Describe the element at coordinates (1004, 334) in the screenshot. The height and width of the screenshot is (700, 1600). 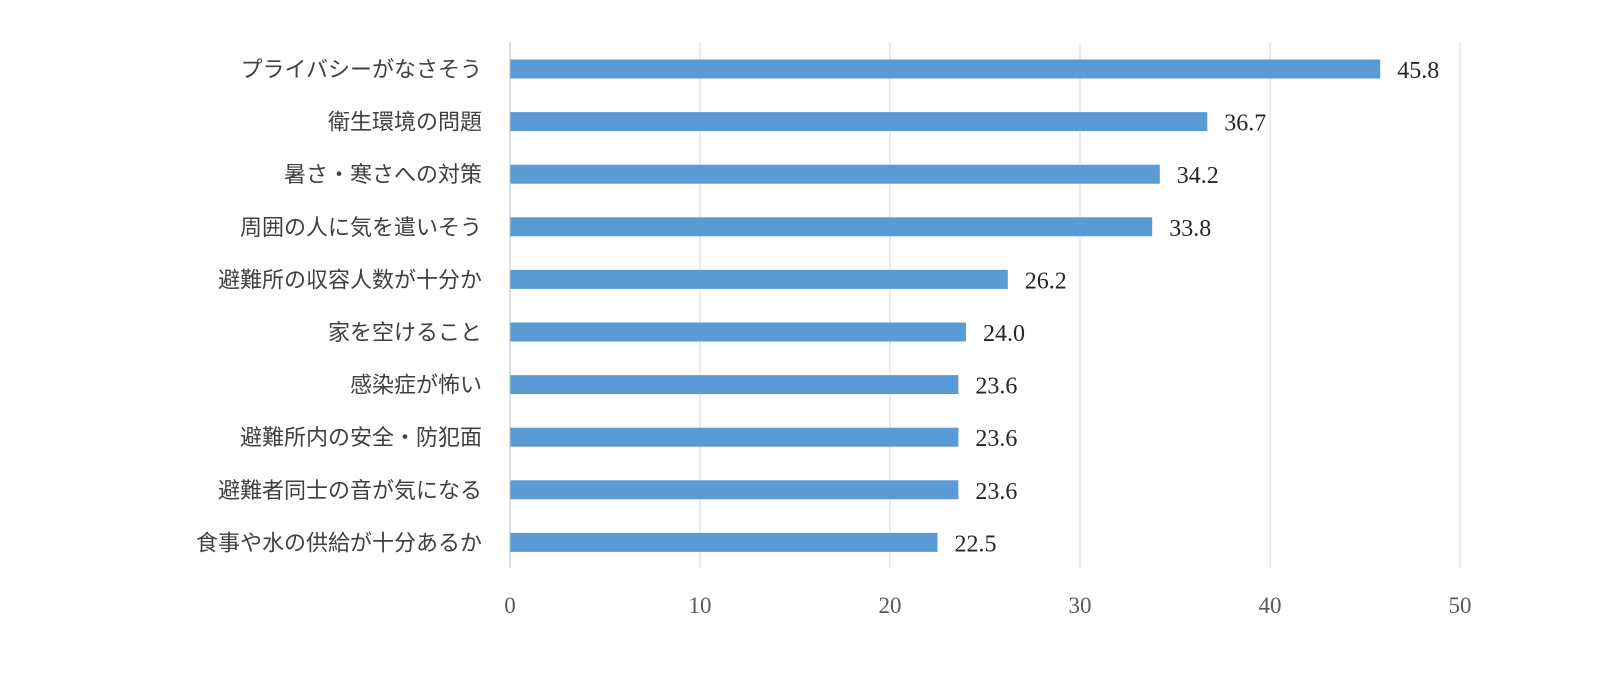
I see `data-label: 24.0` at that location.